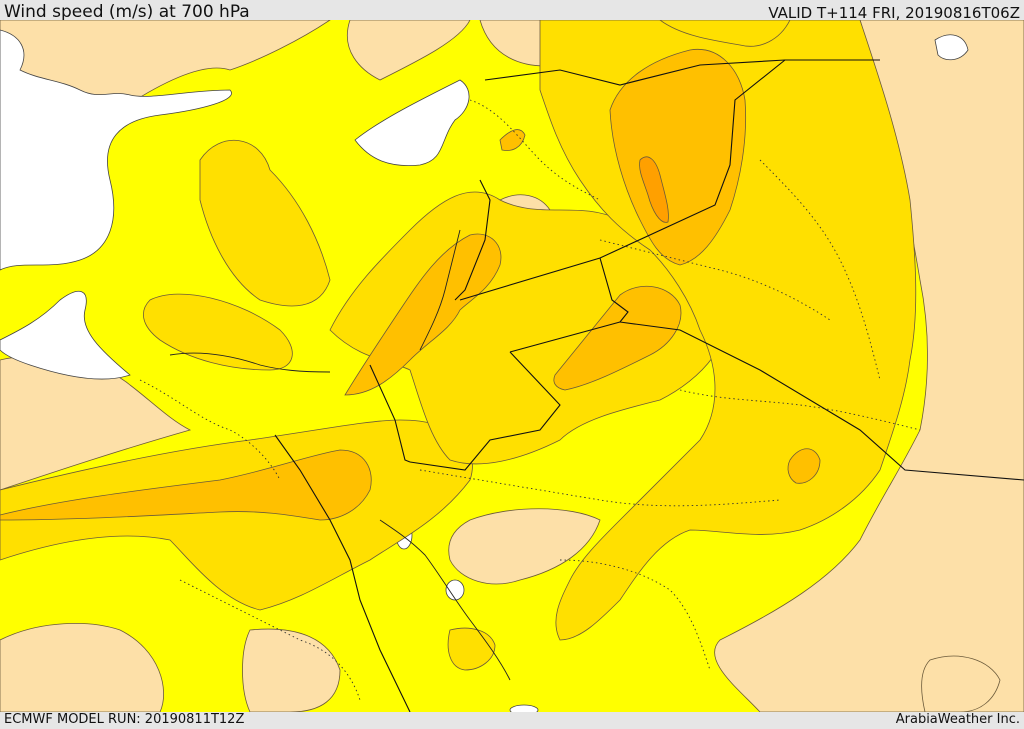 The width and height of the screenshot is (1024, 729). I want to click on model-run: ECMWF MODEL RUN: 20190811T12Z, so click(124, 719).